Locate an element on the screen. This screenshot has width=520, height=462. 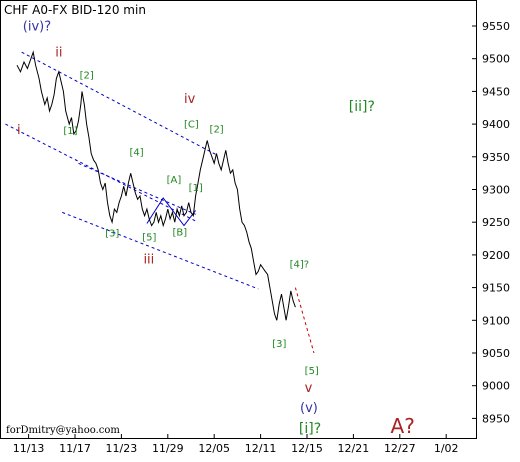
y-tick-label: 9500 is located at coordinates (496, 59).